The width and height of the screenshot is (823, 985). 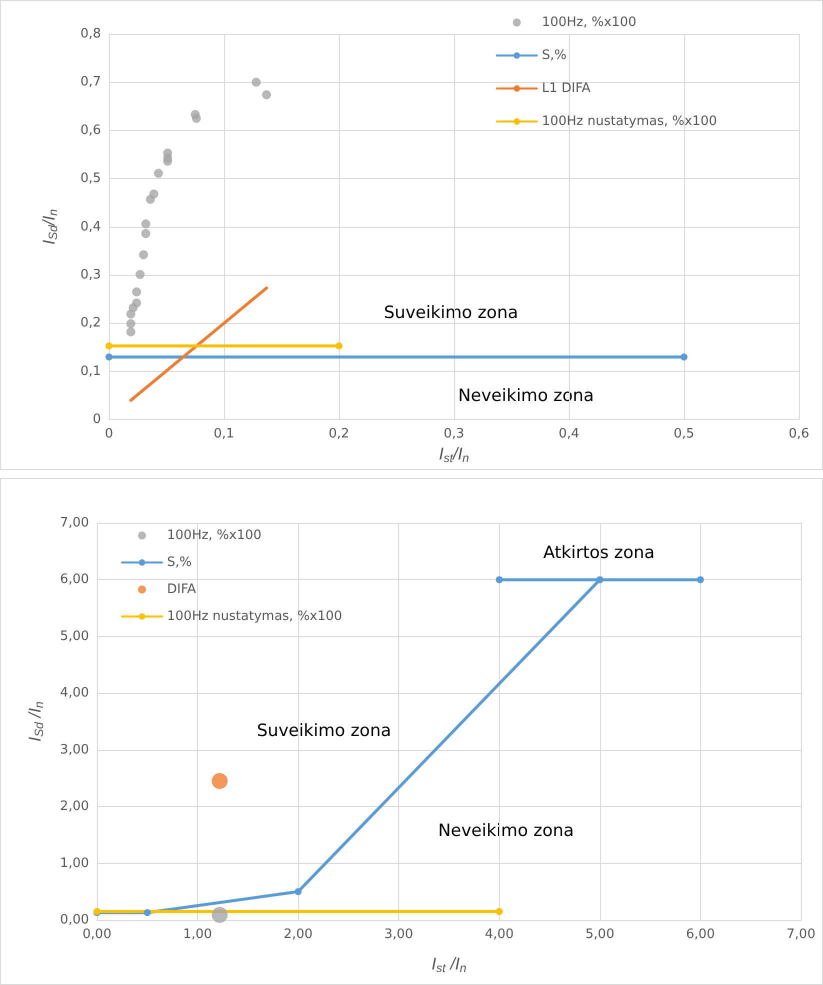 What do you see at coordinates (74, 750) in the screenshot?
I see `y-tick-label: 3,00` at bounding box center [74, 750].